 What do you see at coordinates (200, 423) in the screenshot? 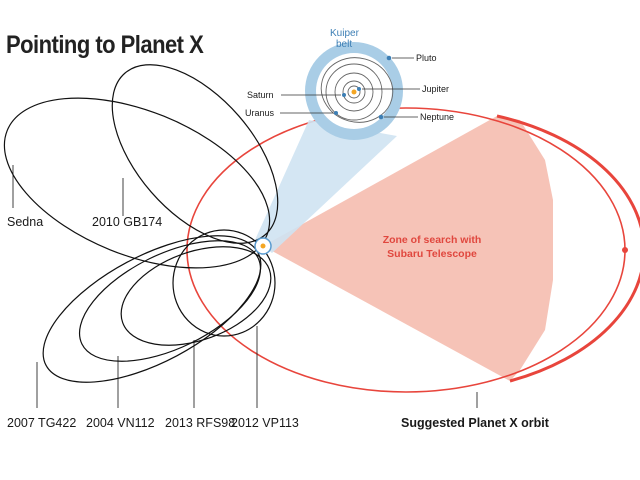
I see `rfs98-label: 2013 RFS98` at bounding box center [200, 423].